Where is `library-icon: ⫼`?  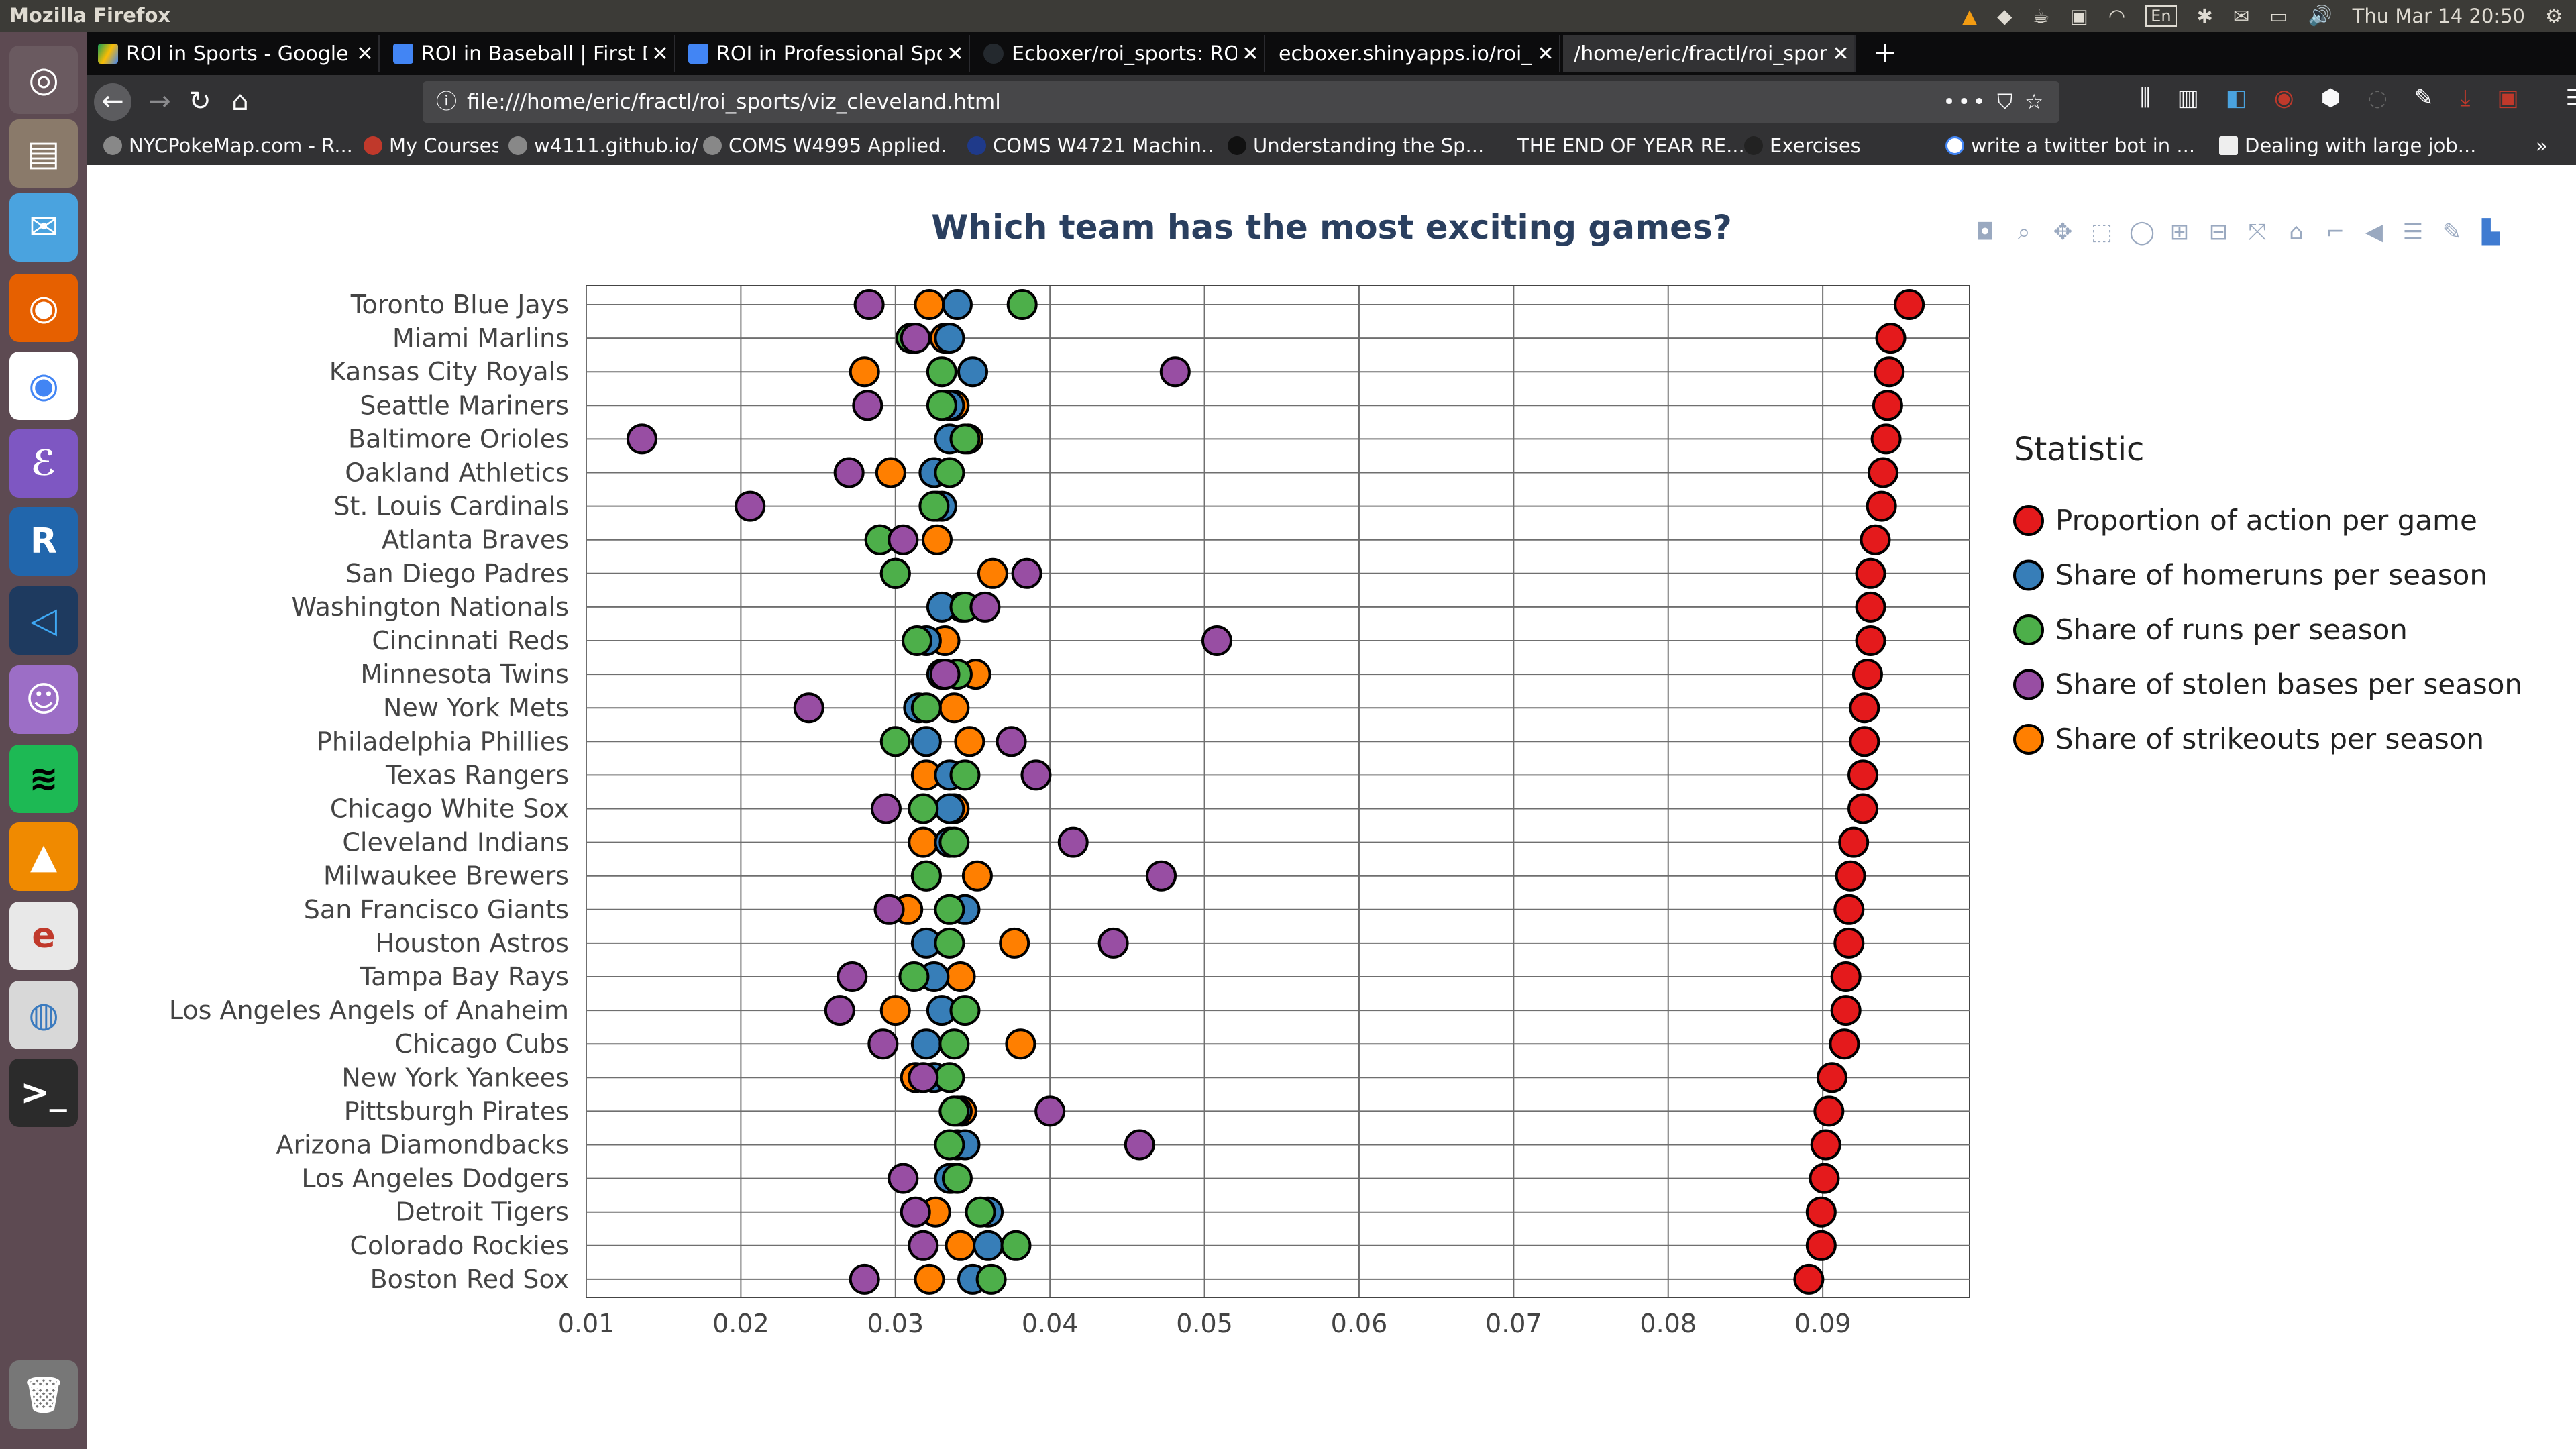 library-icon: ⫼ is located at coordinates (2145, 98).